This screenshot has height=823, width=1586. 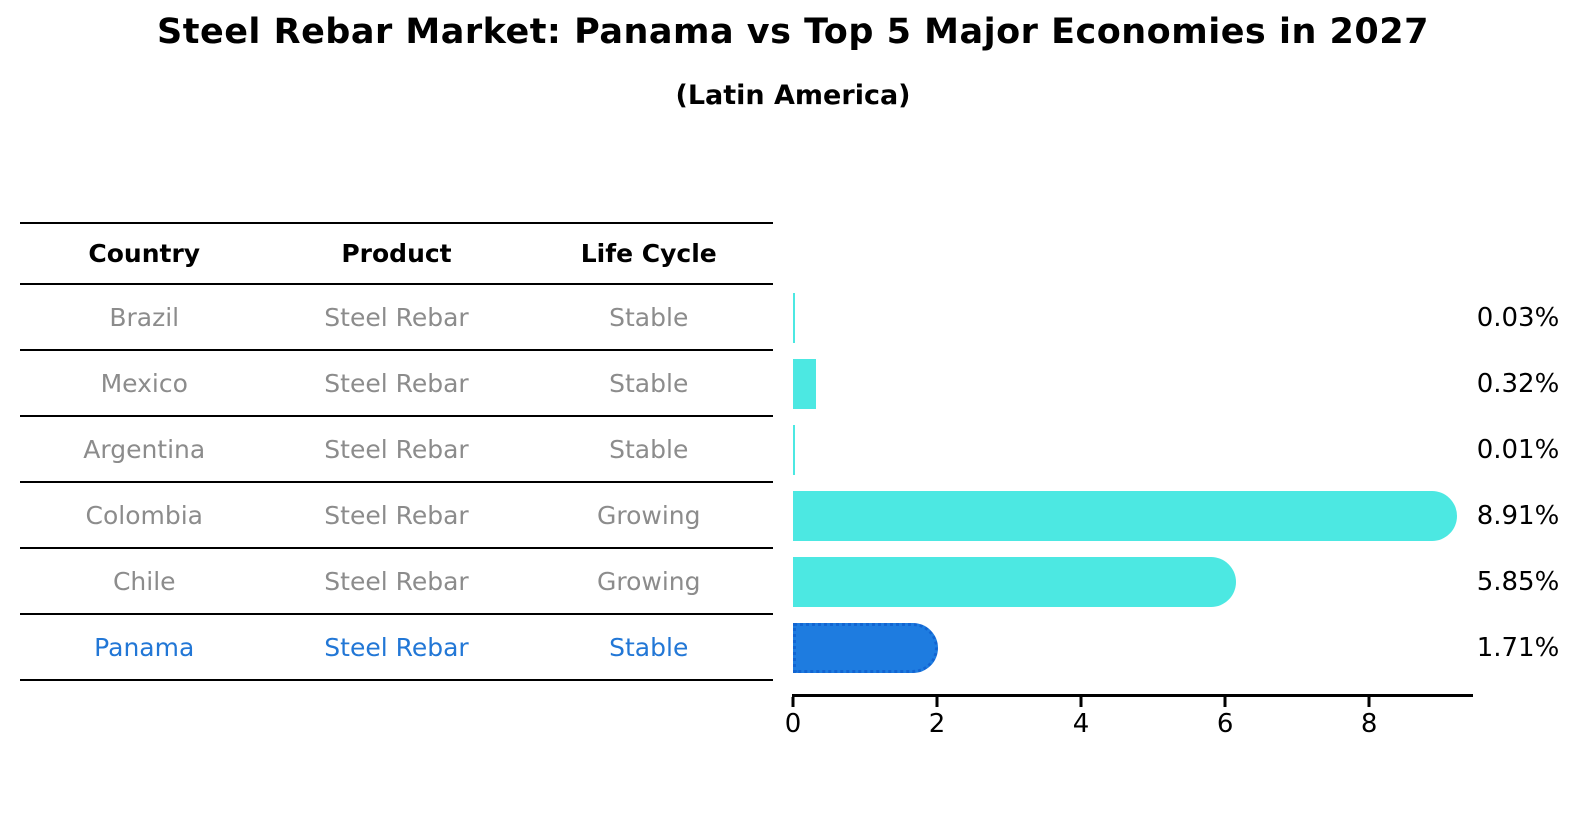 I want to click on table-row-panama: Panama Steel Rebar Stable, so click(x=396, y=648).